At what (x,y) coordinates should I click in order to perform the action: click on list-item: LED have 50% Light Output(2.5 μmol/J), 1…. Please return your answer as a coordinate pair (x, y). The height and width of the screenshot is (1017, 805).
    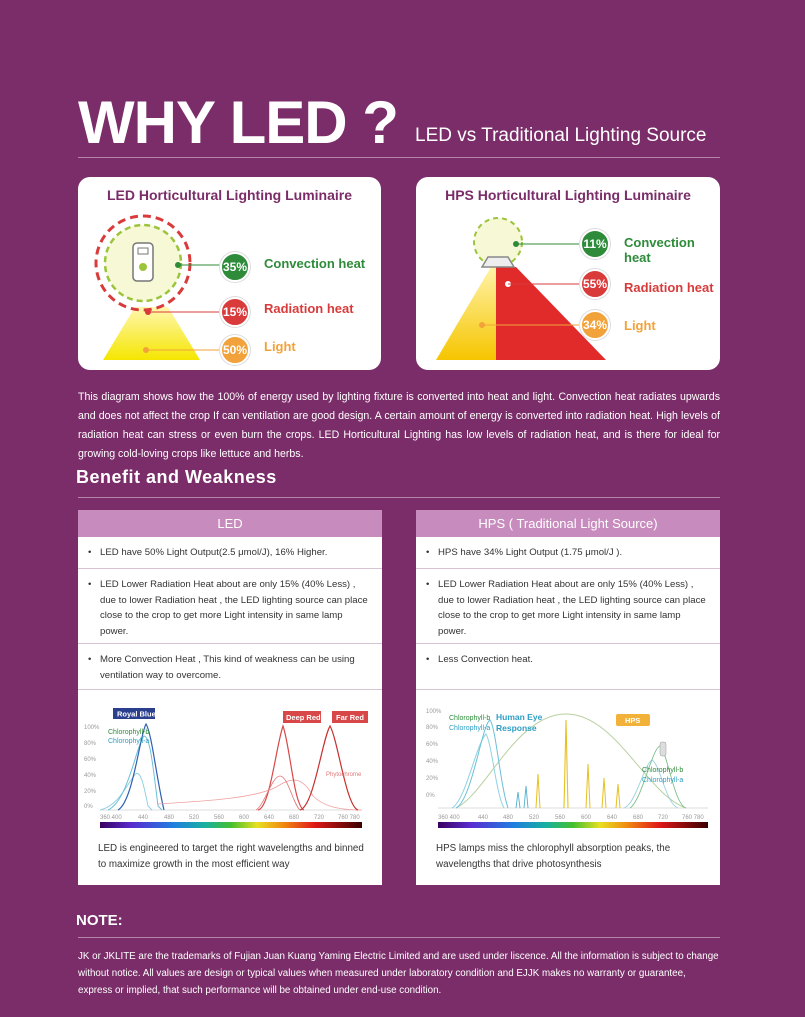
    Looking at the image, I should click on (230, 553).